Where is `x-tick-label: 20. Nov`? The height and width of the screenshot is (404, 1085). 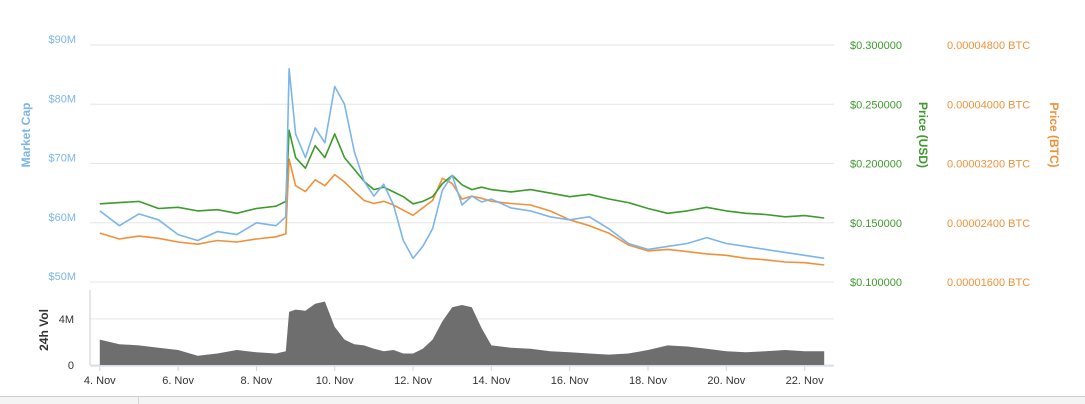 x-tick-label: 20. Nov is located at coordinates (726, 381).